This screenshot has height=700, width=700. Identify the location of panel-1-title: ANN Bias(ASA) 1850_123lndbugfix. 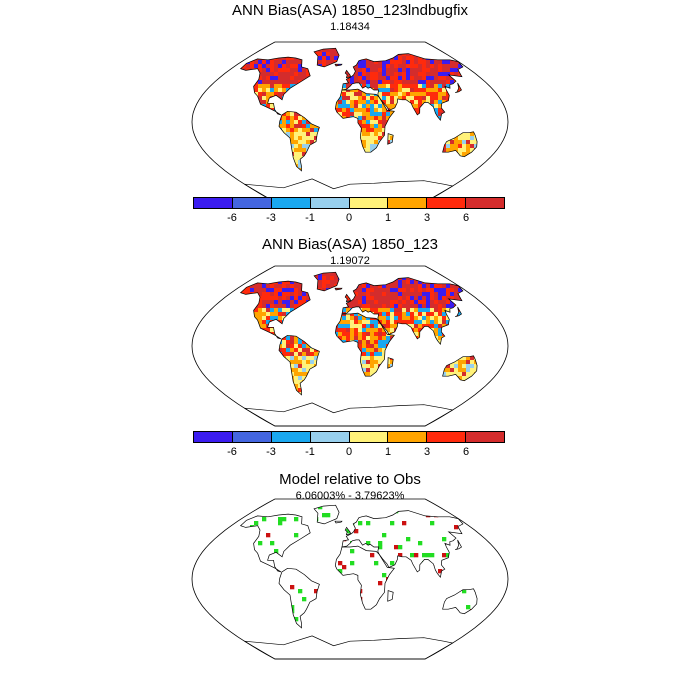
(350, 10).